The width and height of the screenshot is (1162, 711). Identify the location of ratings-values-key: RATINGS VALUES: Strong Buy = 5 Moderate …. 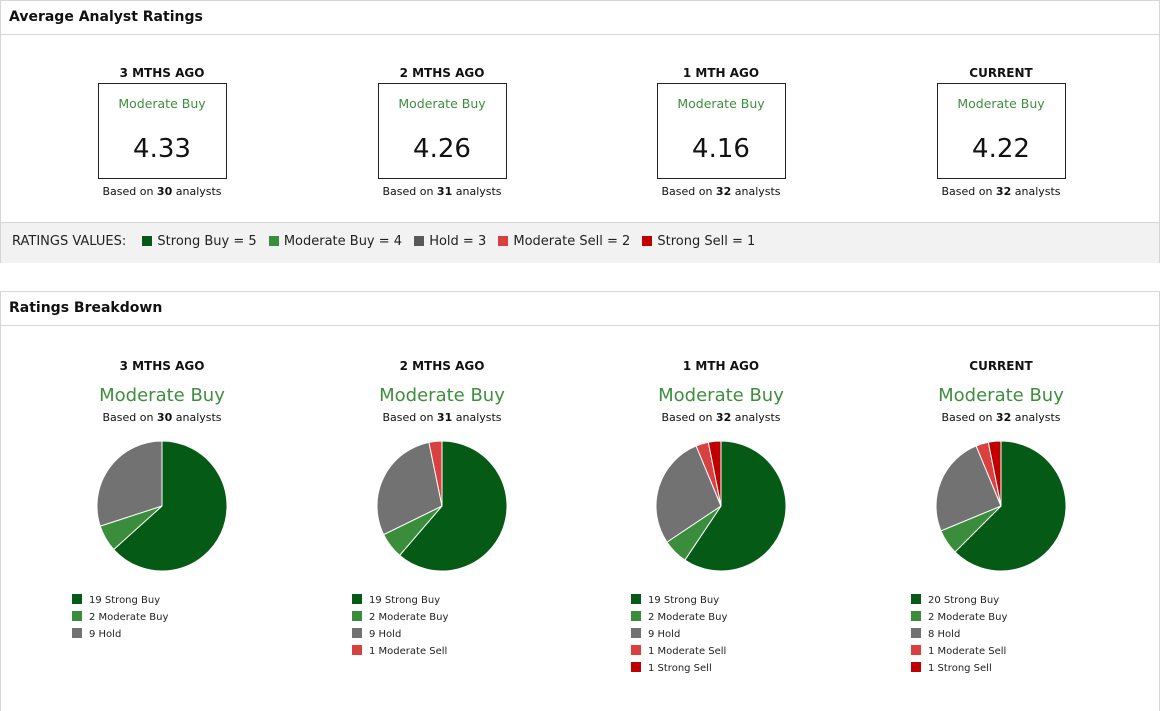
(580, 242).